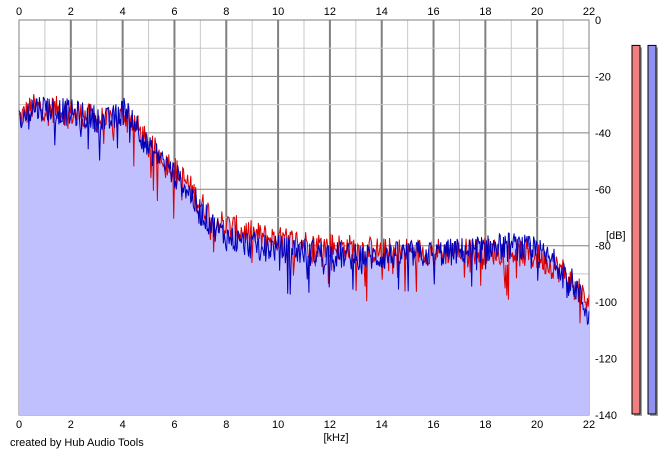 This screenshot has width=672, height=456. I want to click on y-tick-label: -100, so click(606, 303).